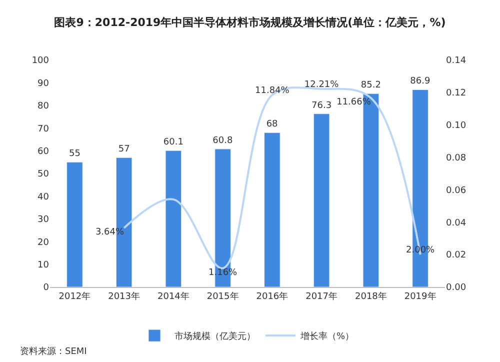 Image resolution: width=500 pixels, height=362 pixels. I want to click on y2-tick-label: 0.04, so click(456, 223).